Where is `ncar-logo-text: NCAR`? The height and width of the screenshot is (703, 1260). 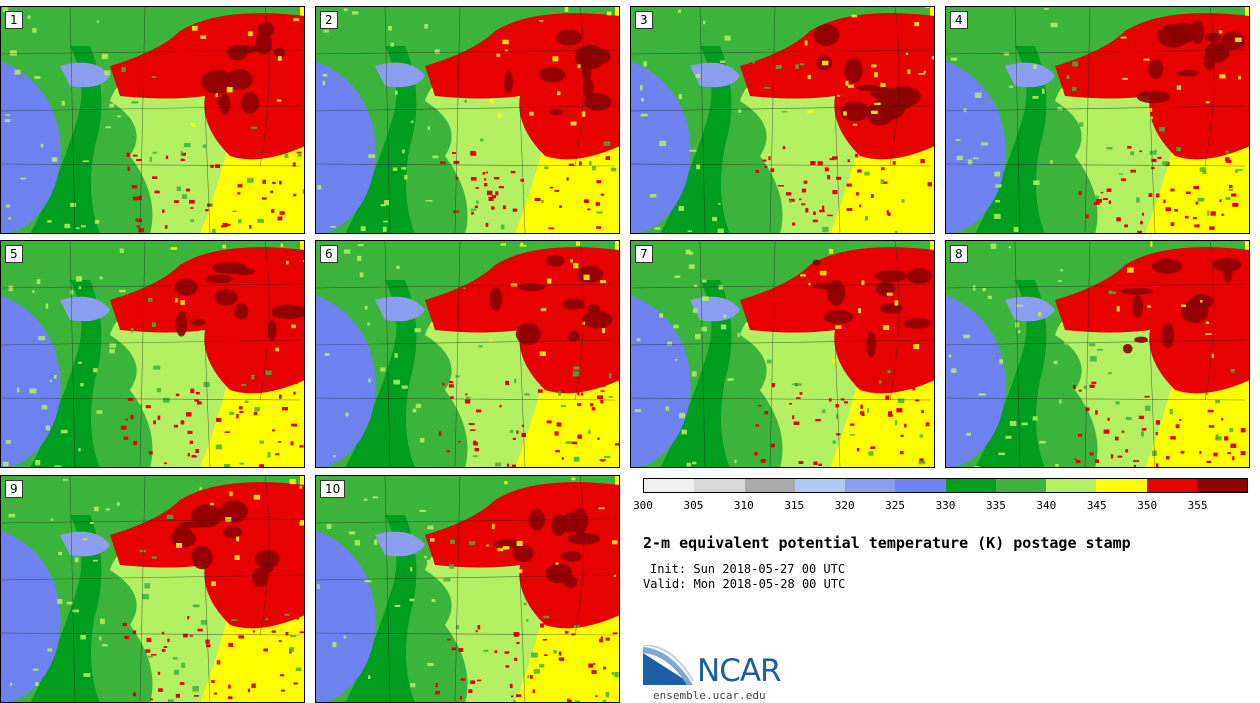 ncar-logo-text: NCAR is located at coordinates (739, 671).